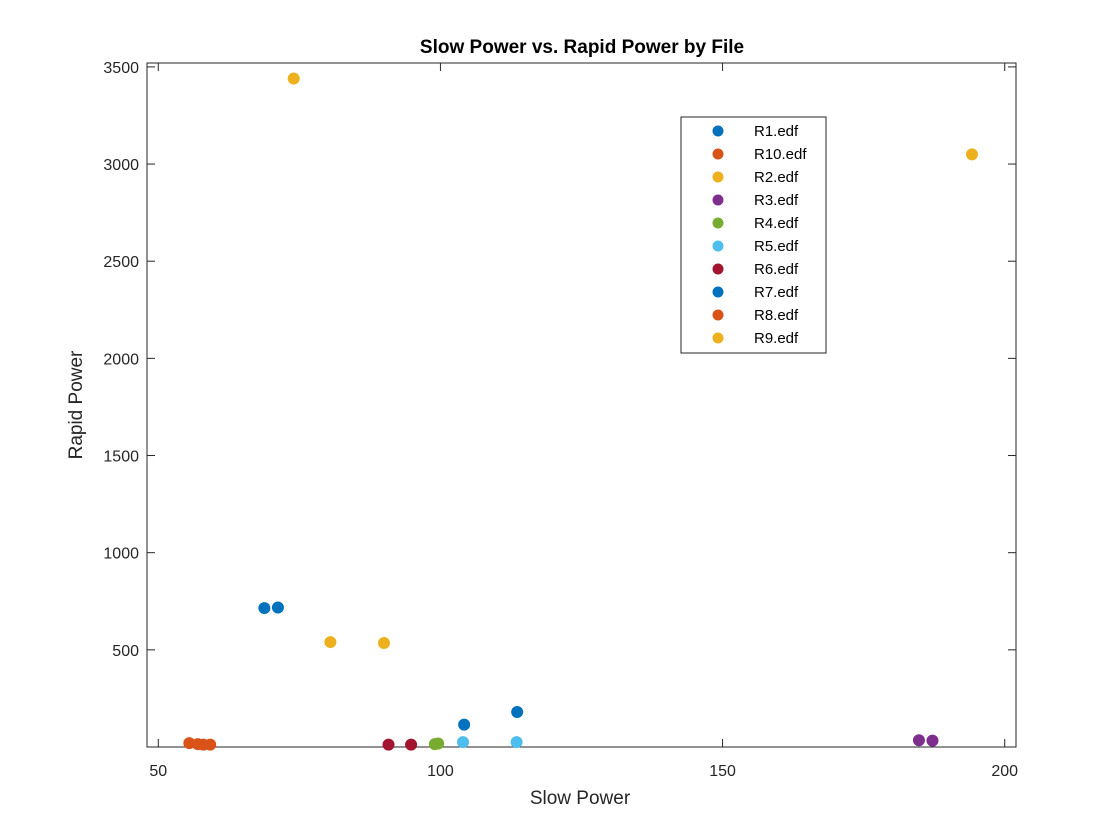 The height and width of the screenshot is (840, 1120). Describe the element at coordinates (776, 223) in the screenshot. I see `legend-label: R4.edf` at that location.